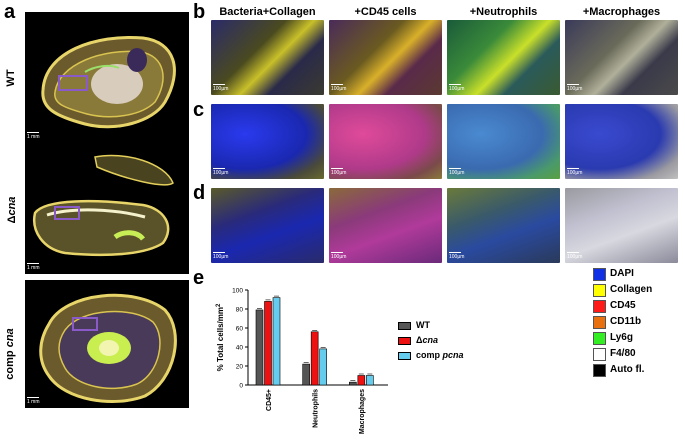  Describe the element at coordinates (221, 257) in the screenshot. I see `scale-bar-d1: 100µm` at that location.